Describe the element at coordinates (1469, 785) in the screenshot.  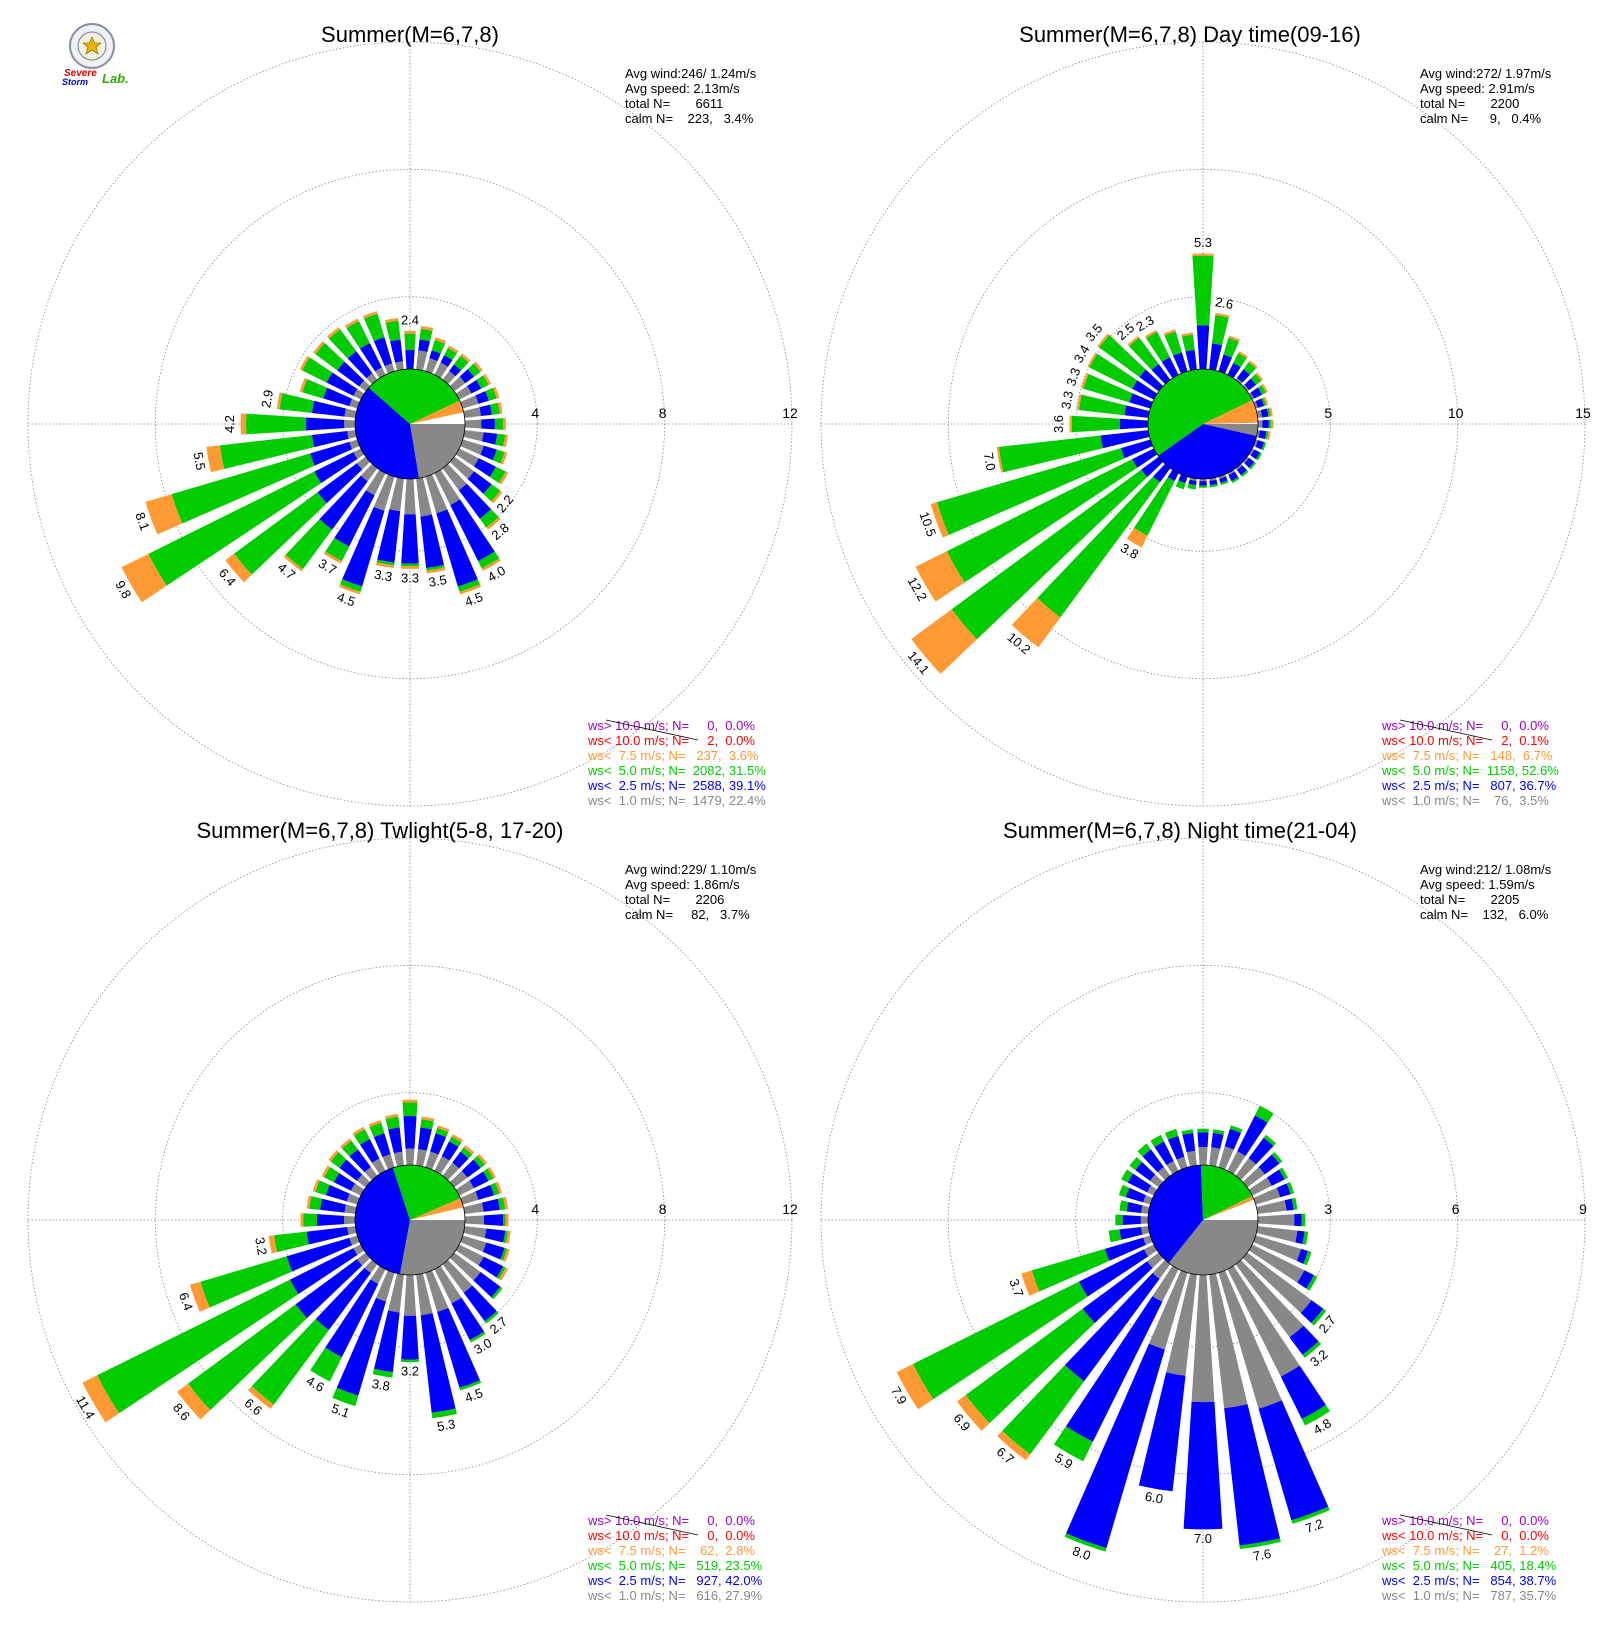
I see `legend-entry: ws< 2.5 m/s; N= 807, 36.7%` at that location.